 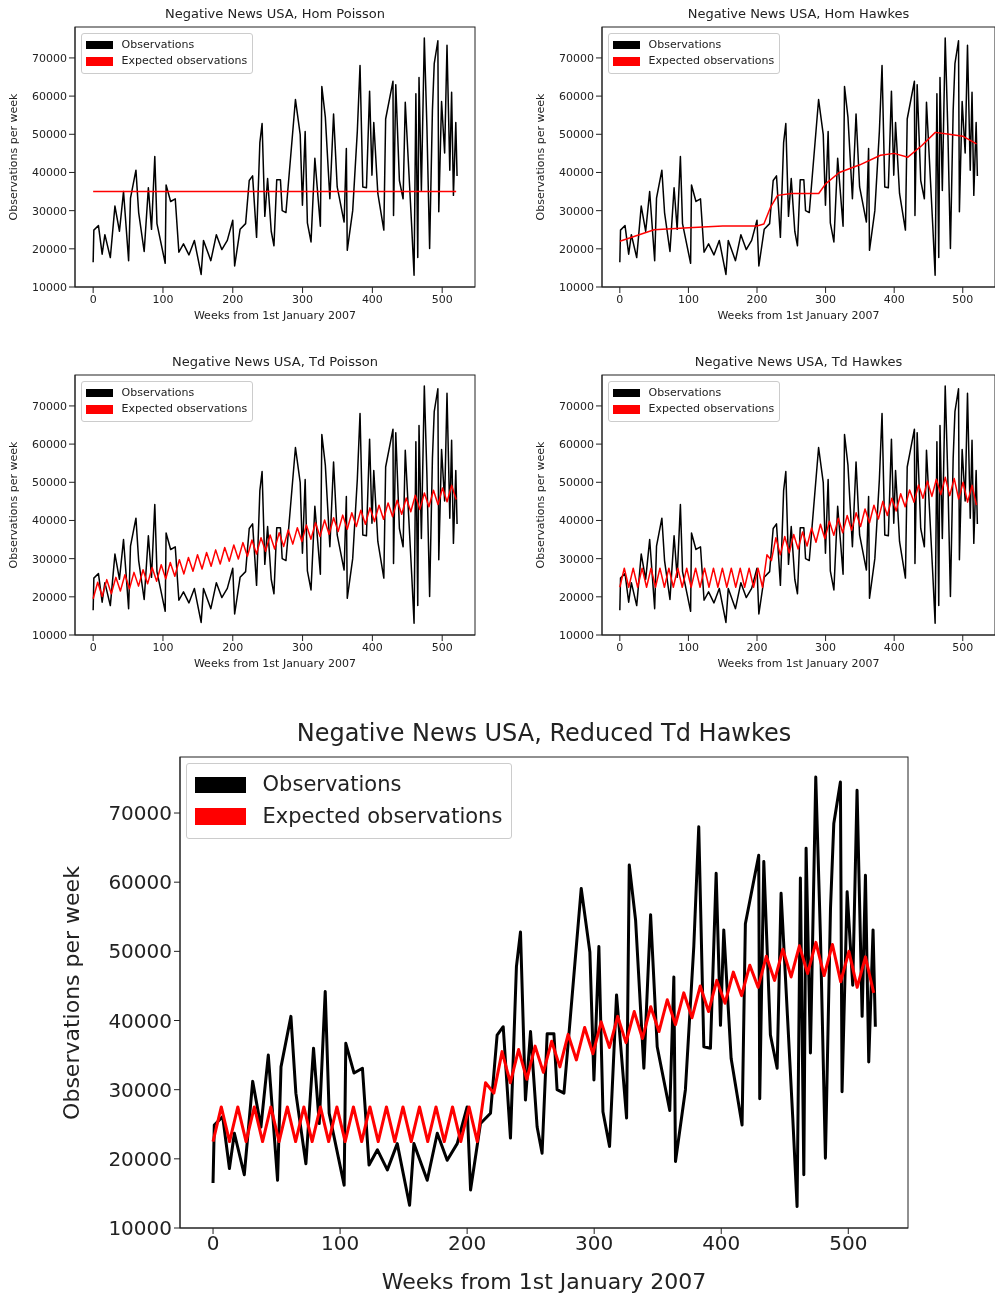 What do you see at coordinates (275, 14) in the screenshot?
I see `chart-title: Negative News USA, Hom Poisson` at bounding box center [275, 14].